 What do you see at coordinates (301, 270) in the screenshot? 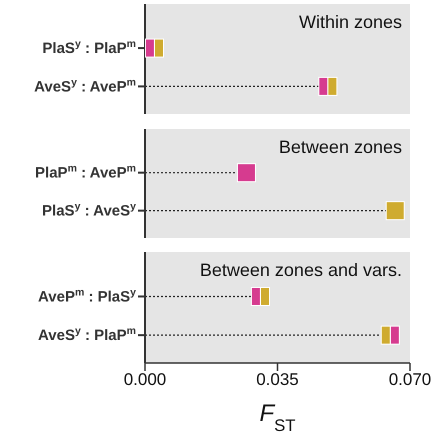
I see `chart-title: Between zones and vars.` at bounding box center [301, 270].